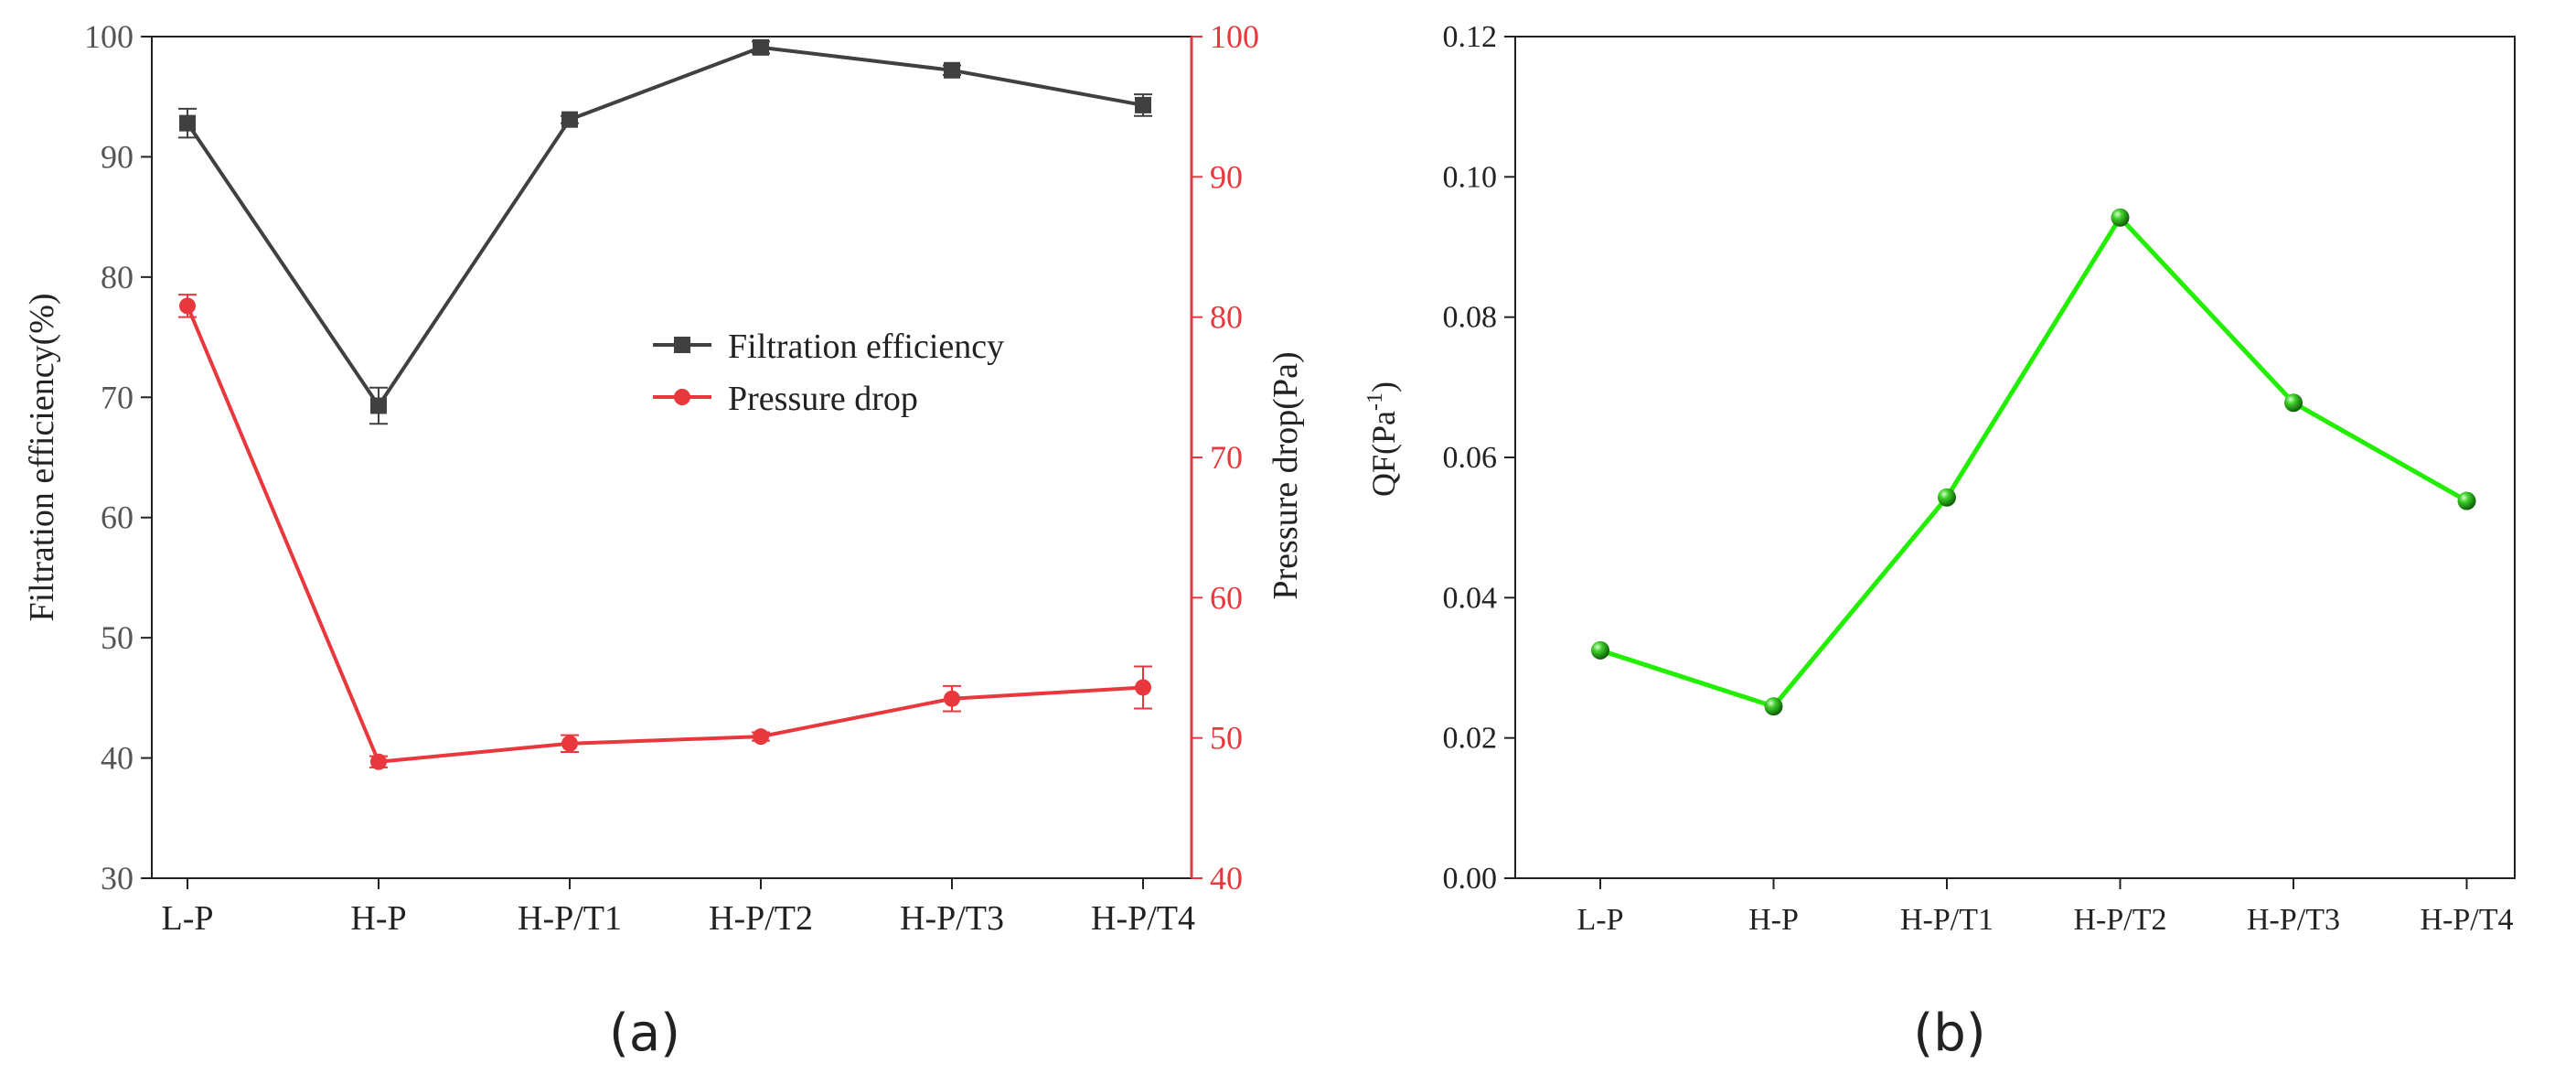 The height and width of the screenshot is (1074, 2576). What do you see at coordinates (1375, 401) in the screenshot?
I see `qf-label-sup: -1` at bounding box center [1375, 401].